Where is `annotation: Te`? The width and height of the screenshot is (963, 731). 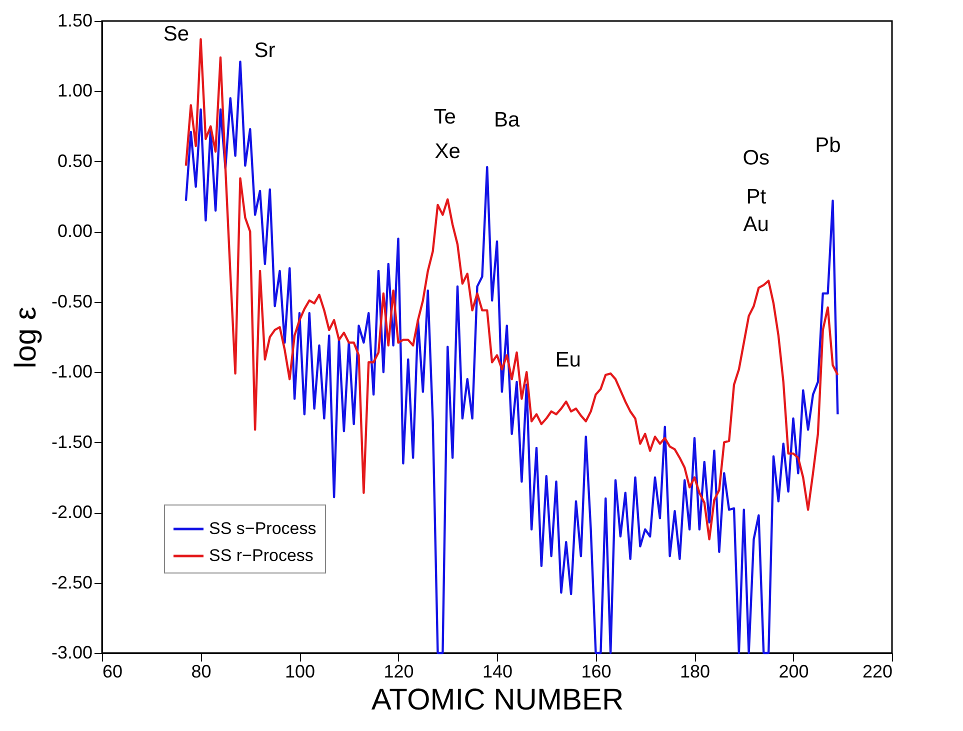 annotation: Te is located at coordinates (445, 116).